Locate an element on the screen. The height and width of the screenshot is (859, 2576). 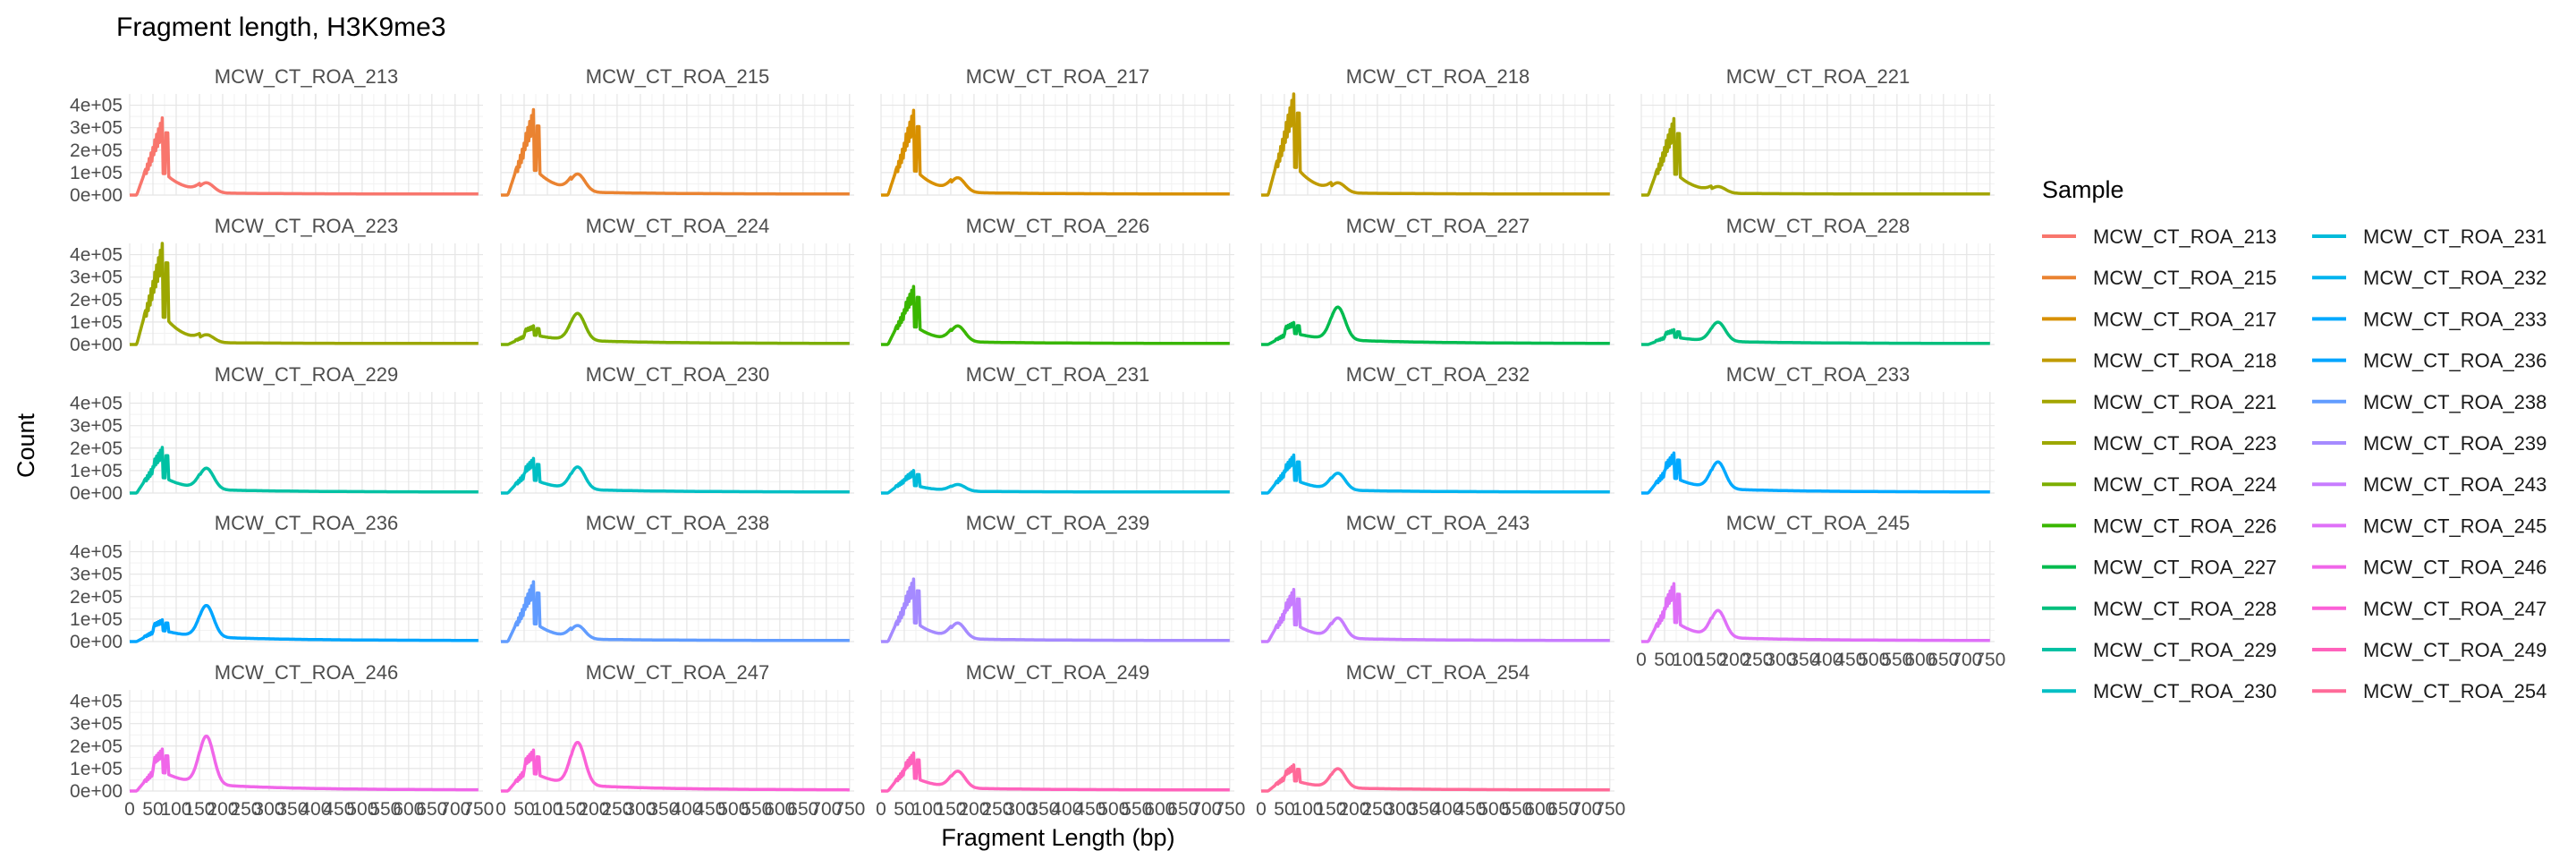
legend-item: MCW_CT_ROA_249 is located at coordinates (2429, 650).